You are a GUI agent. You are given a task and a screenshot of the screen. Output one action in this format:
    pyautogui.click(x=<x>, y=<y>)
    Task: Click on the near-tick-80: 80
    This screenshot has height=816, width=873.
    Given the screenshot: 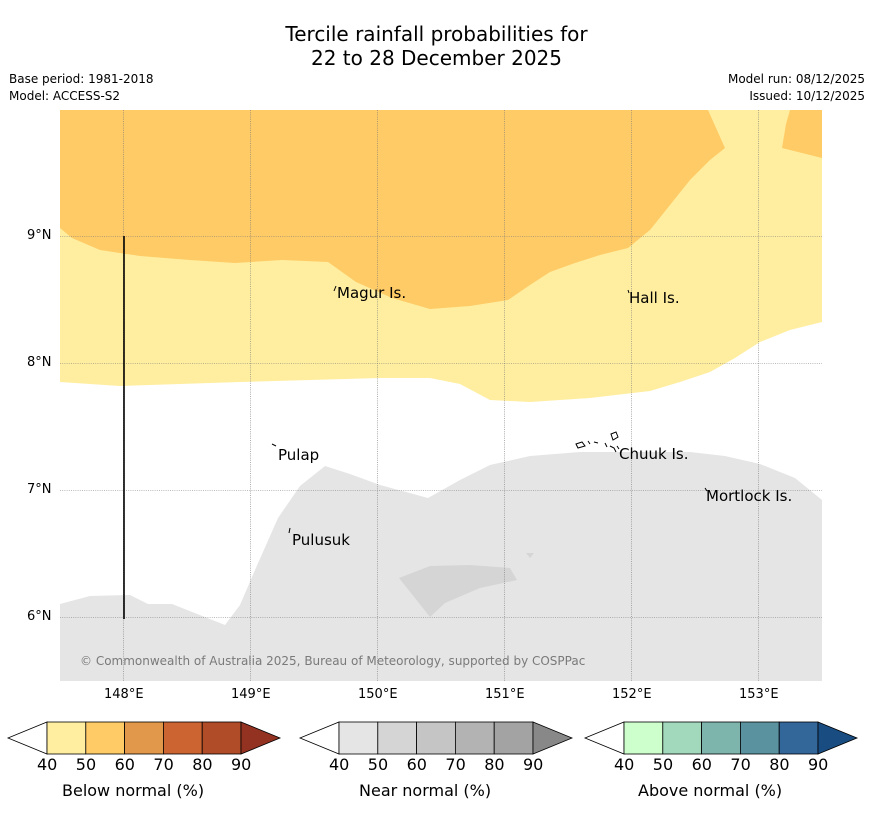 What is the action you would take?
    pyautogui.click(x=494, y=764)
    